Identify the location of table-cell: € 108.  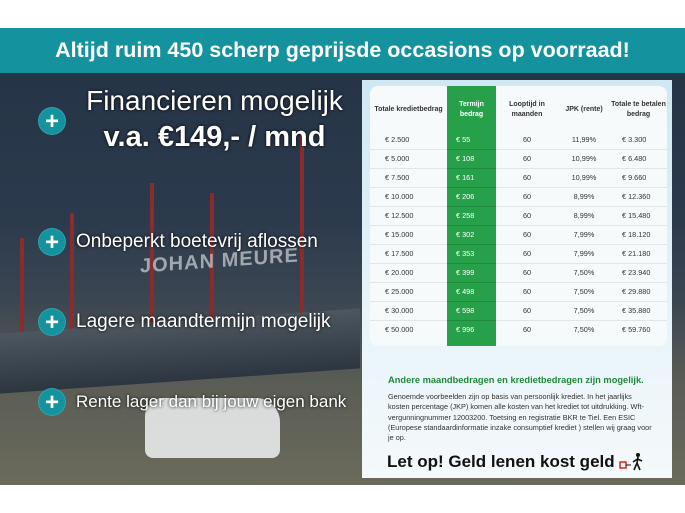
(471, 158).